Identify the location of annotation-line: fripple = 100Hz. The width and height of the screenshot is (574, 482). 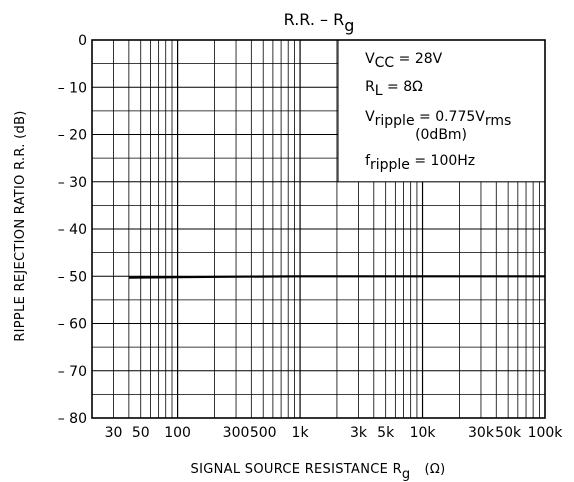
(420, 163).